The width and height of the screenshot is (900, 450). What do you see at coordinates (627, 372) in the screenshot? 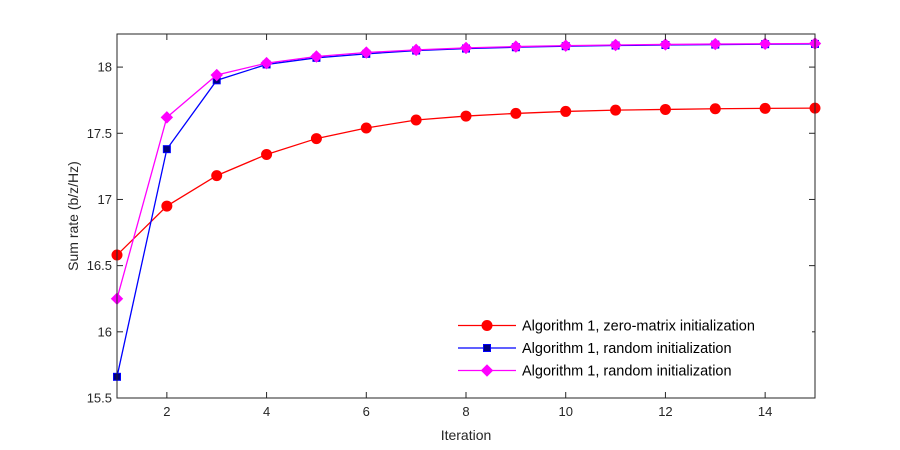
I see `legend-label-3: Algorithm 1, random initialization` at bounding box center [627, 372].